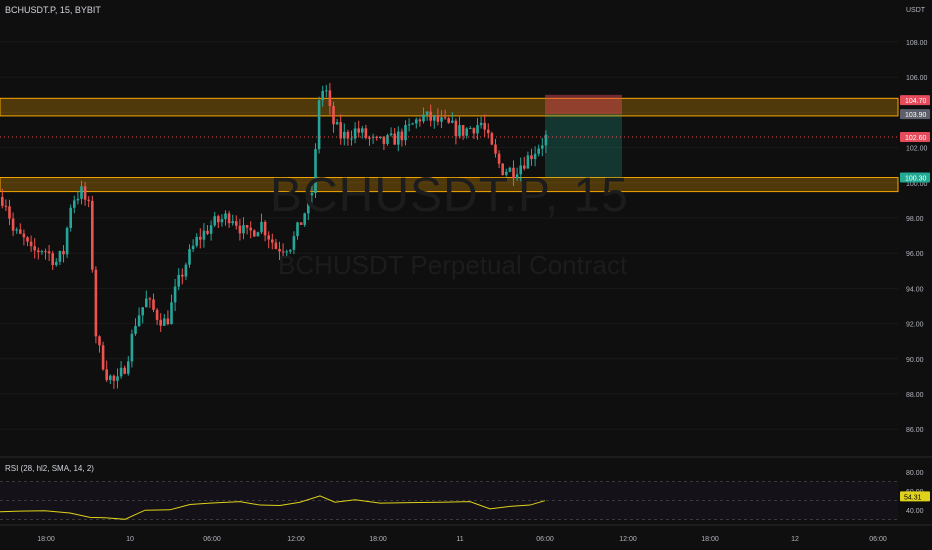 This screenshot has height=550, width=932. What do you see at coordinates (130, 539) in the screenshot?
I see `time-tick: 10` at bounding box center [130, 539].